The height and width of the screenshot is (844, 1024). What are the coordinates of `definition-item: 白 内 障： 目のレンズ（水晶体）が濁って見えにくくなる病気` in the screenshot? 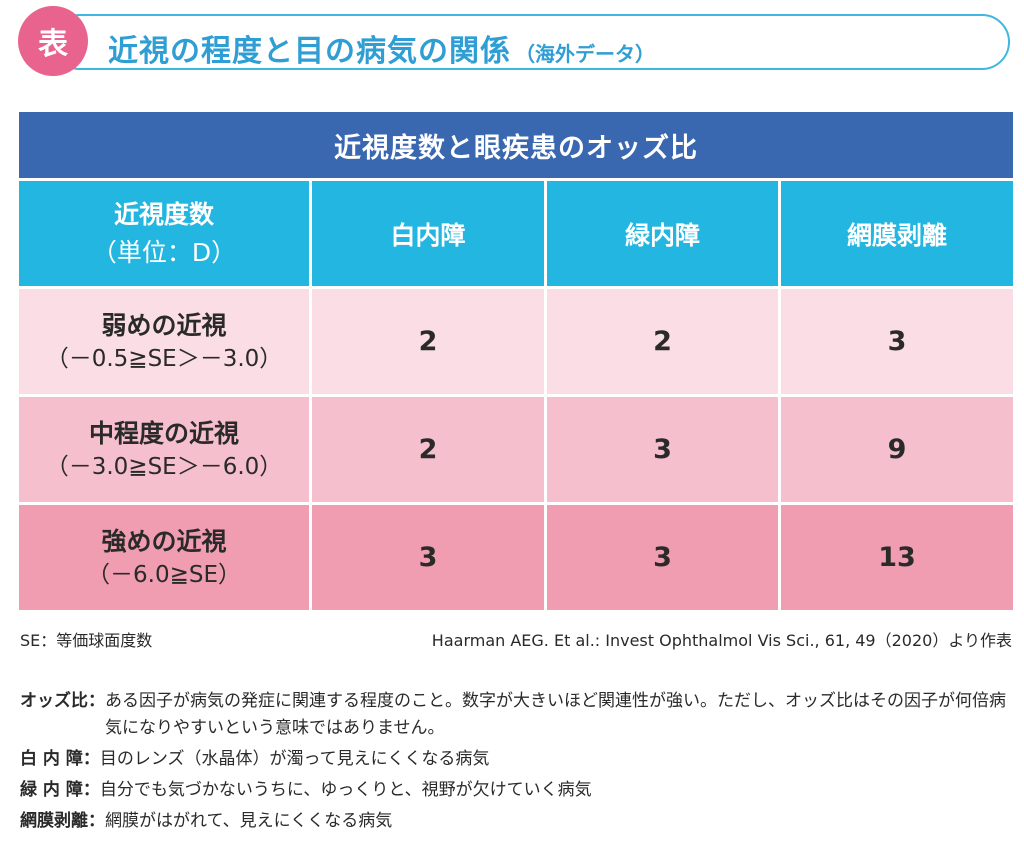 It's located at (520, 759).